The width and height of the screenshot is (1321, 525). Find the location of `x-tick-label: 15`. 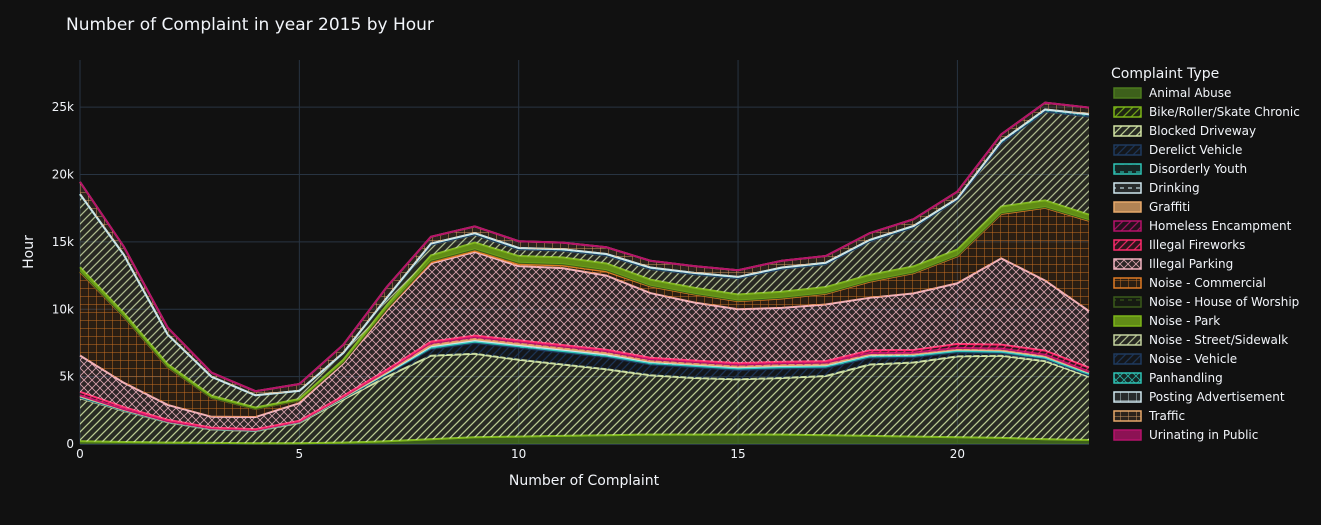

x-tick-label: 15 is located at coordinates (737, 454).